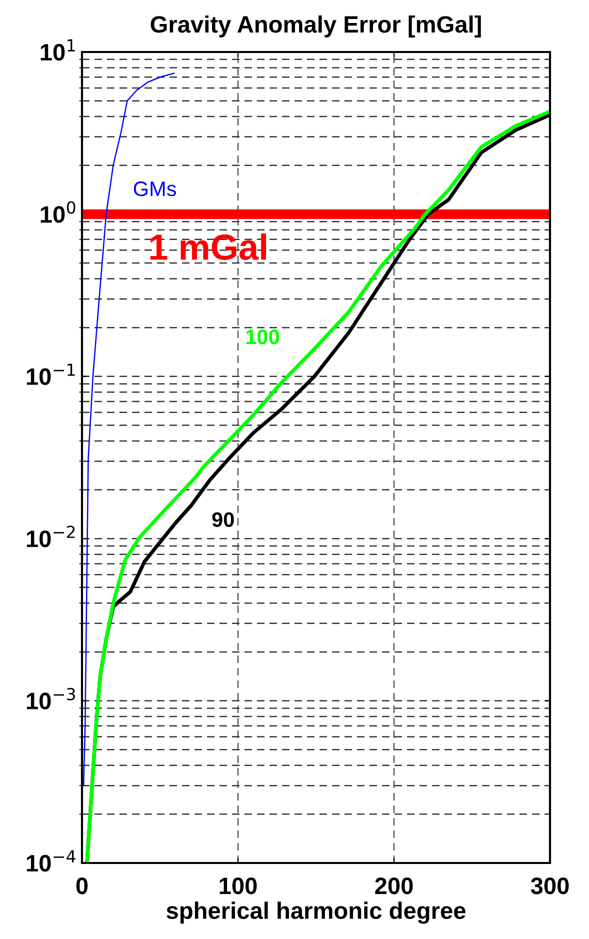 This screenshot has width=589, height=939. Describe the element at coordinates (223, 519) in the screenshot. I see `series-label: 90` at that location.